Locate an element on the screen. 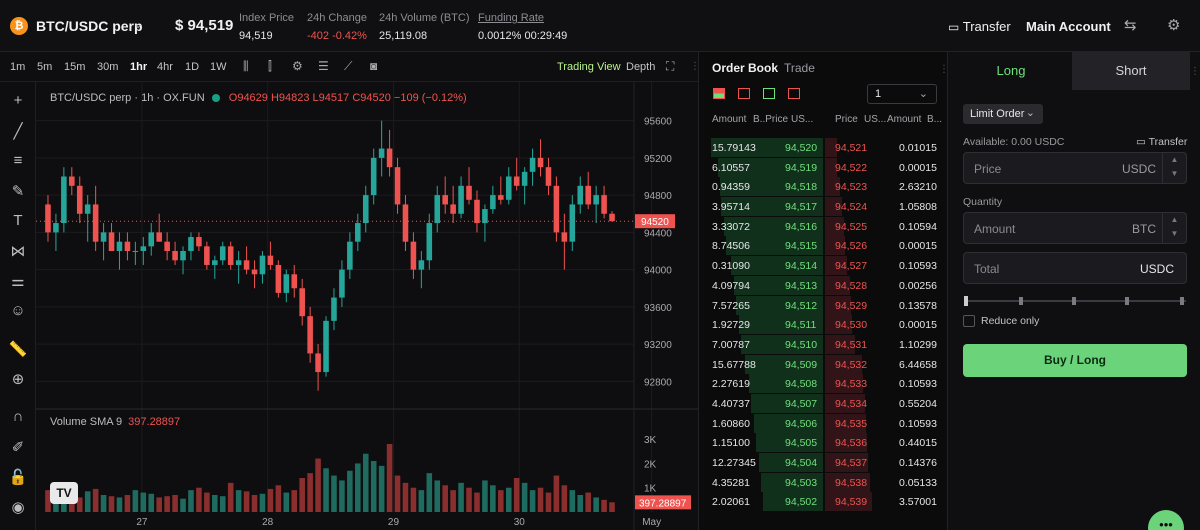 This screenshot has width=1200, height=530. order-book-row: 4.09794 94,513 94,528 0.00256 is located at coordinates (824, 285).